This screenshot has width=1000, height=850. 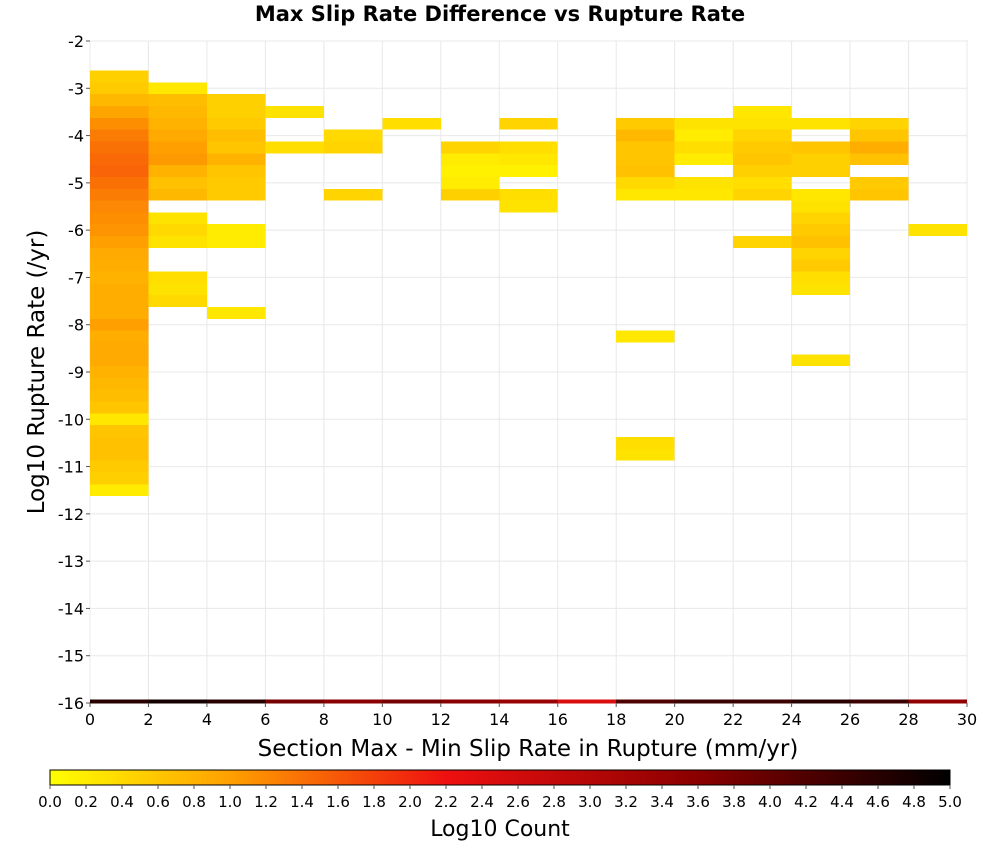 I want to click on colorbar-tick-label: 3.8, so click(x=734, y=802).